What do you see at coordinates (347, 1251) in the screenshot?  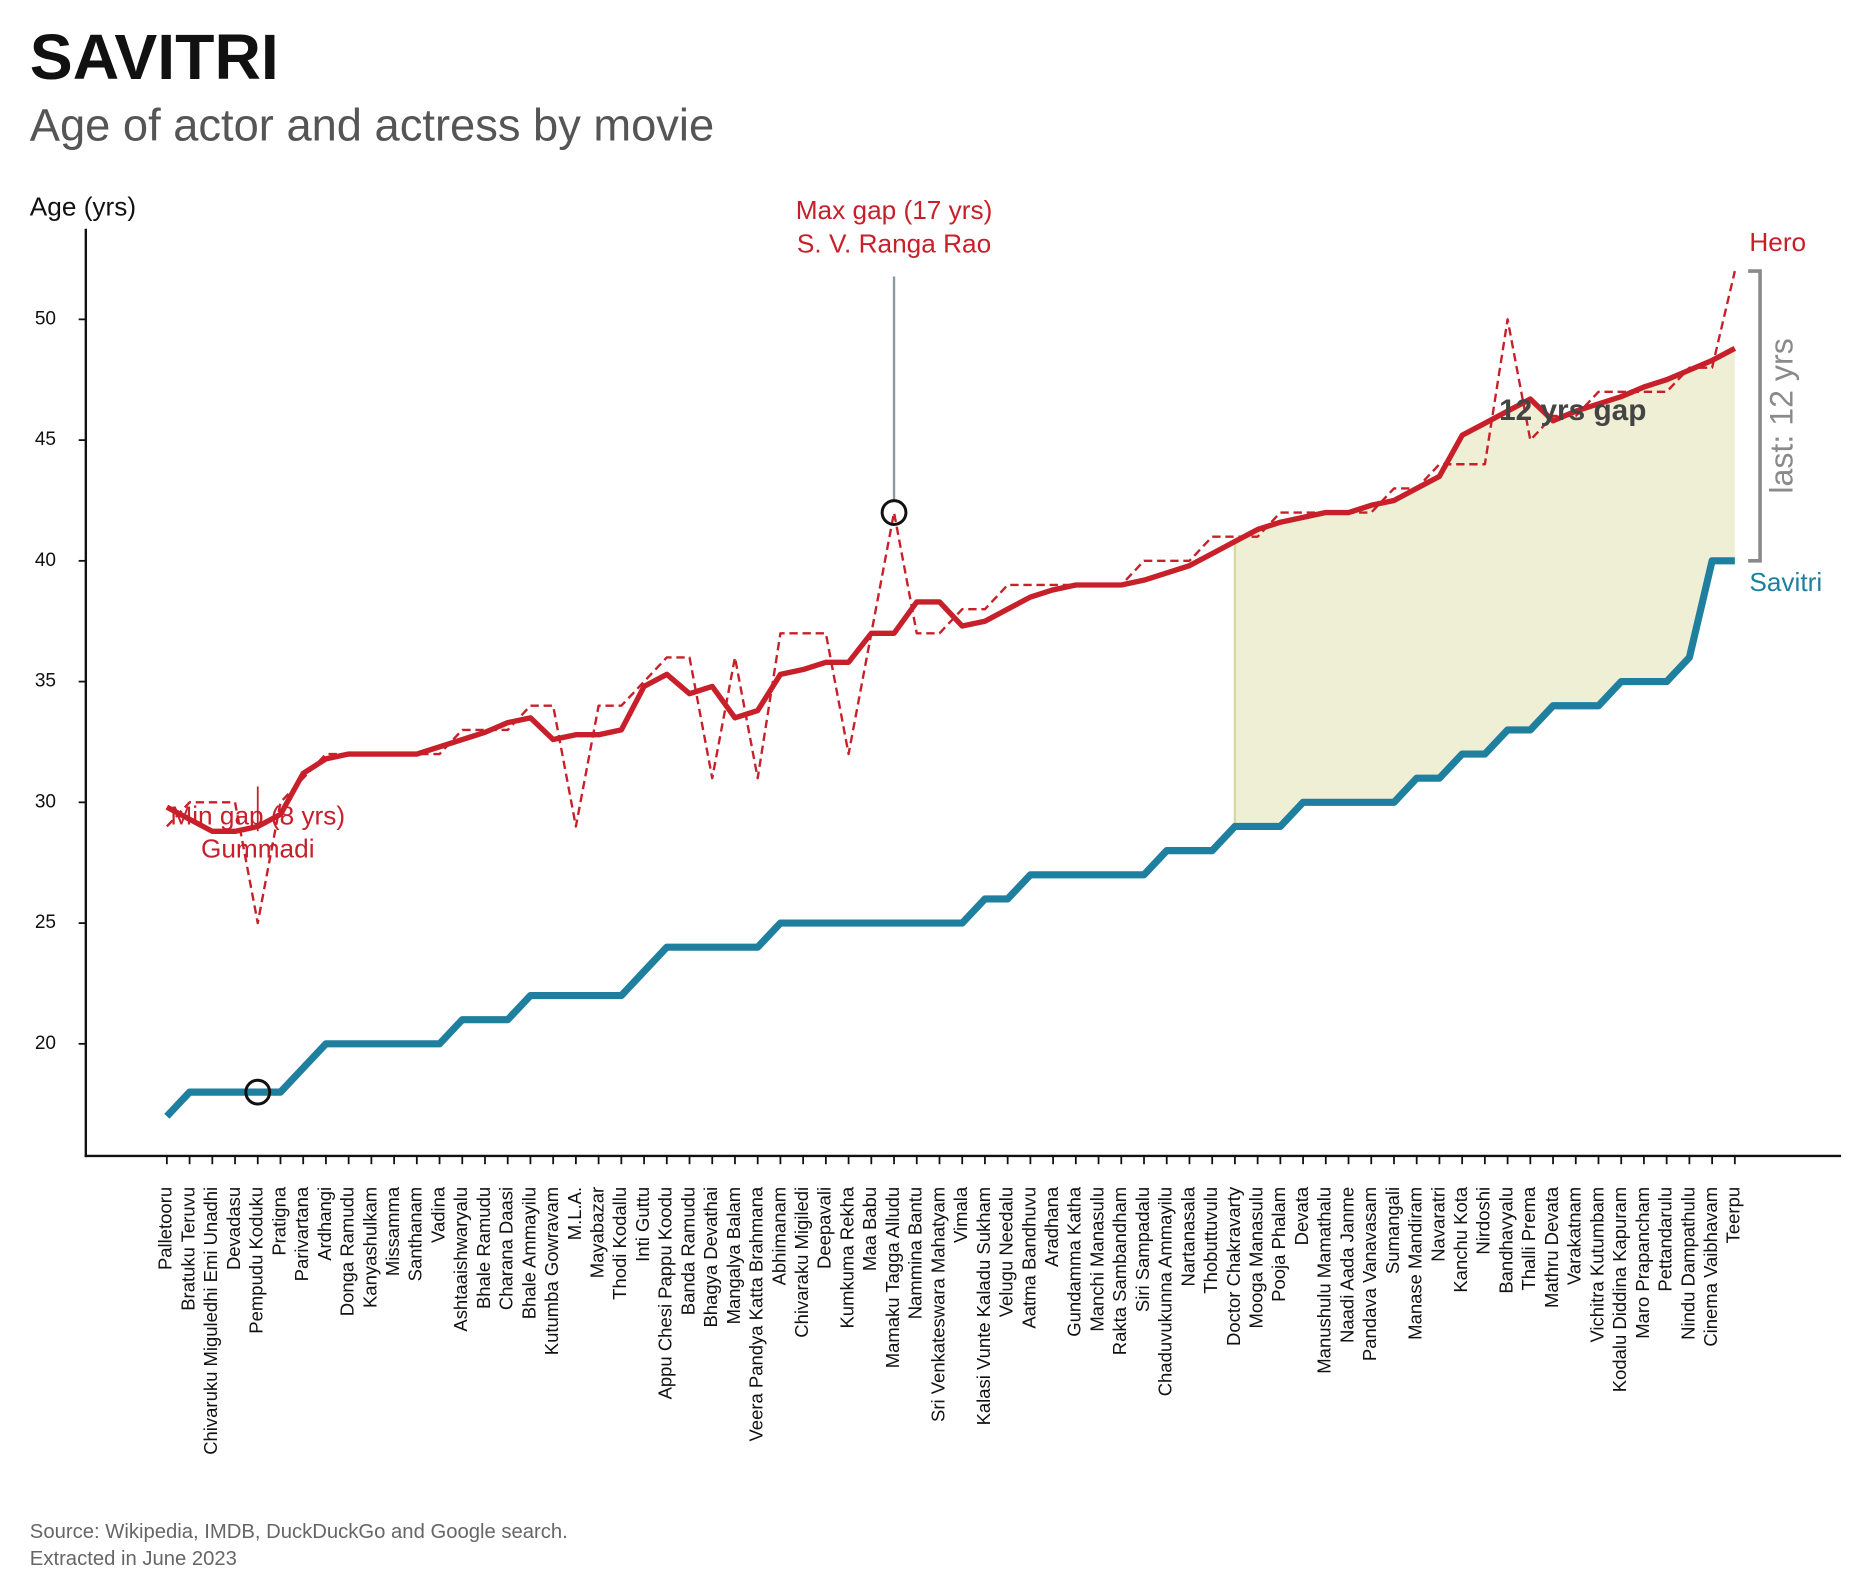 I see `x-tick-label: Donga Ramudu` at bounding box center [347, 1251].